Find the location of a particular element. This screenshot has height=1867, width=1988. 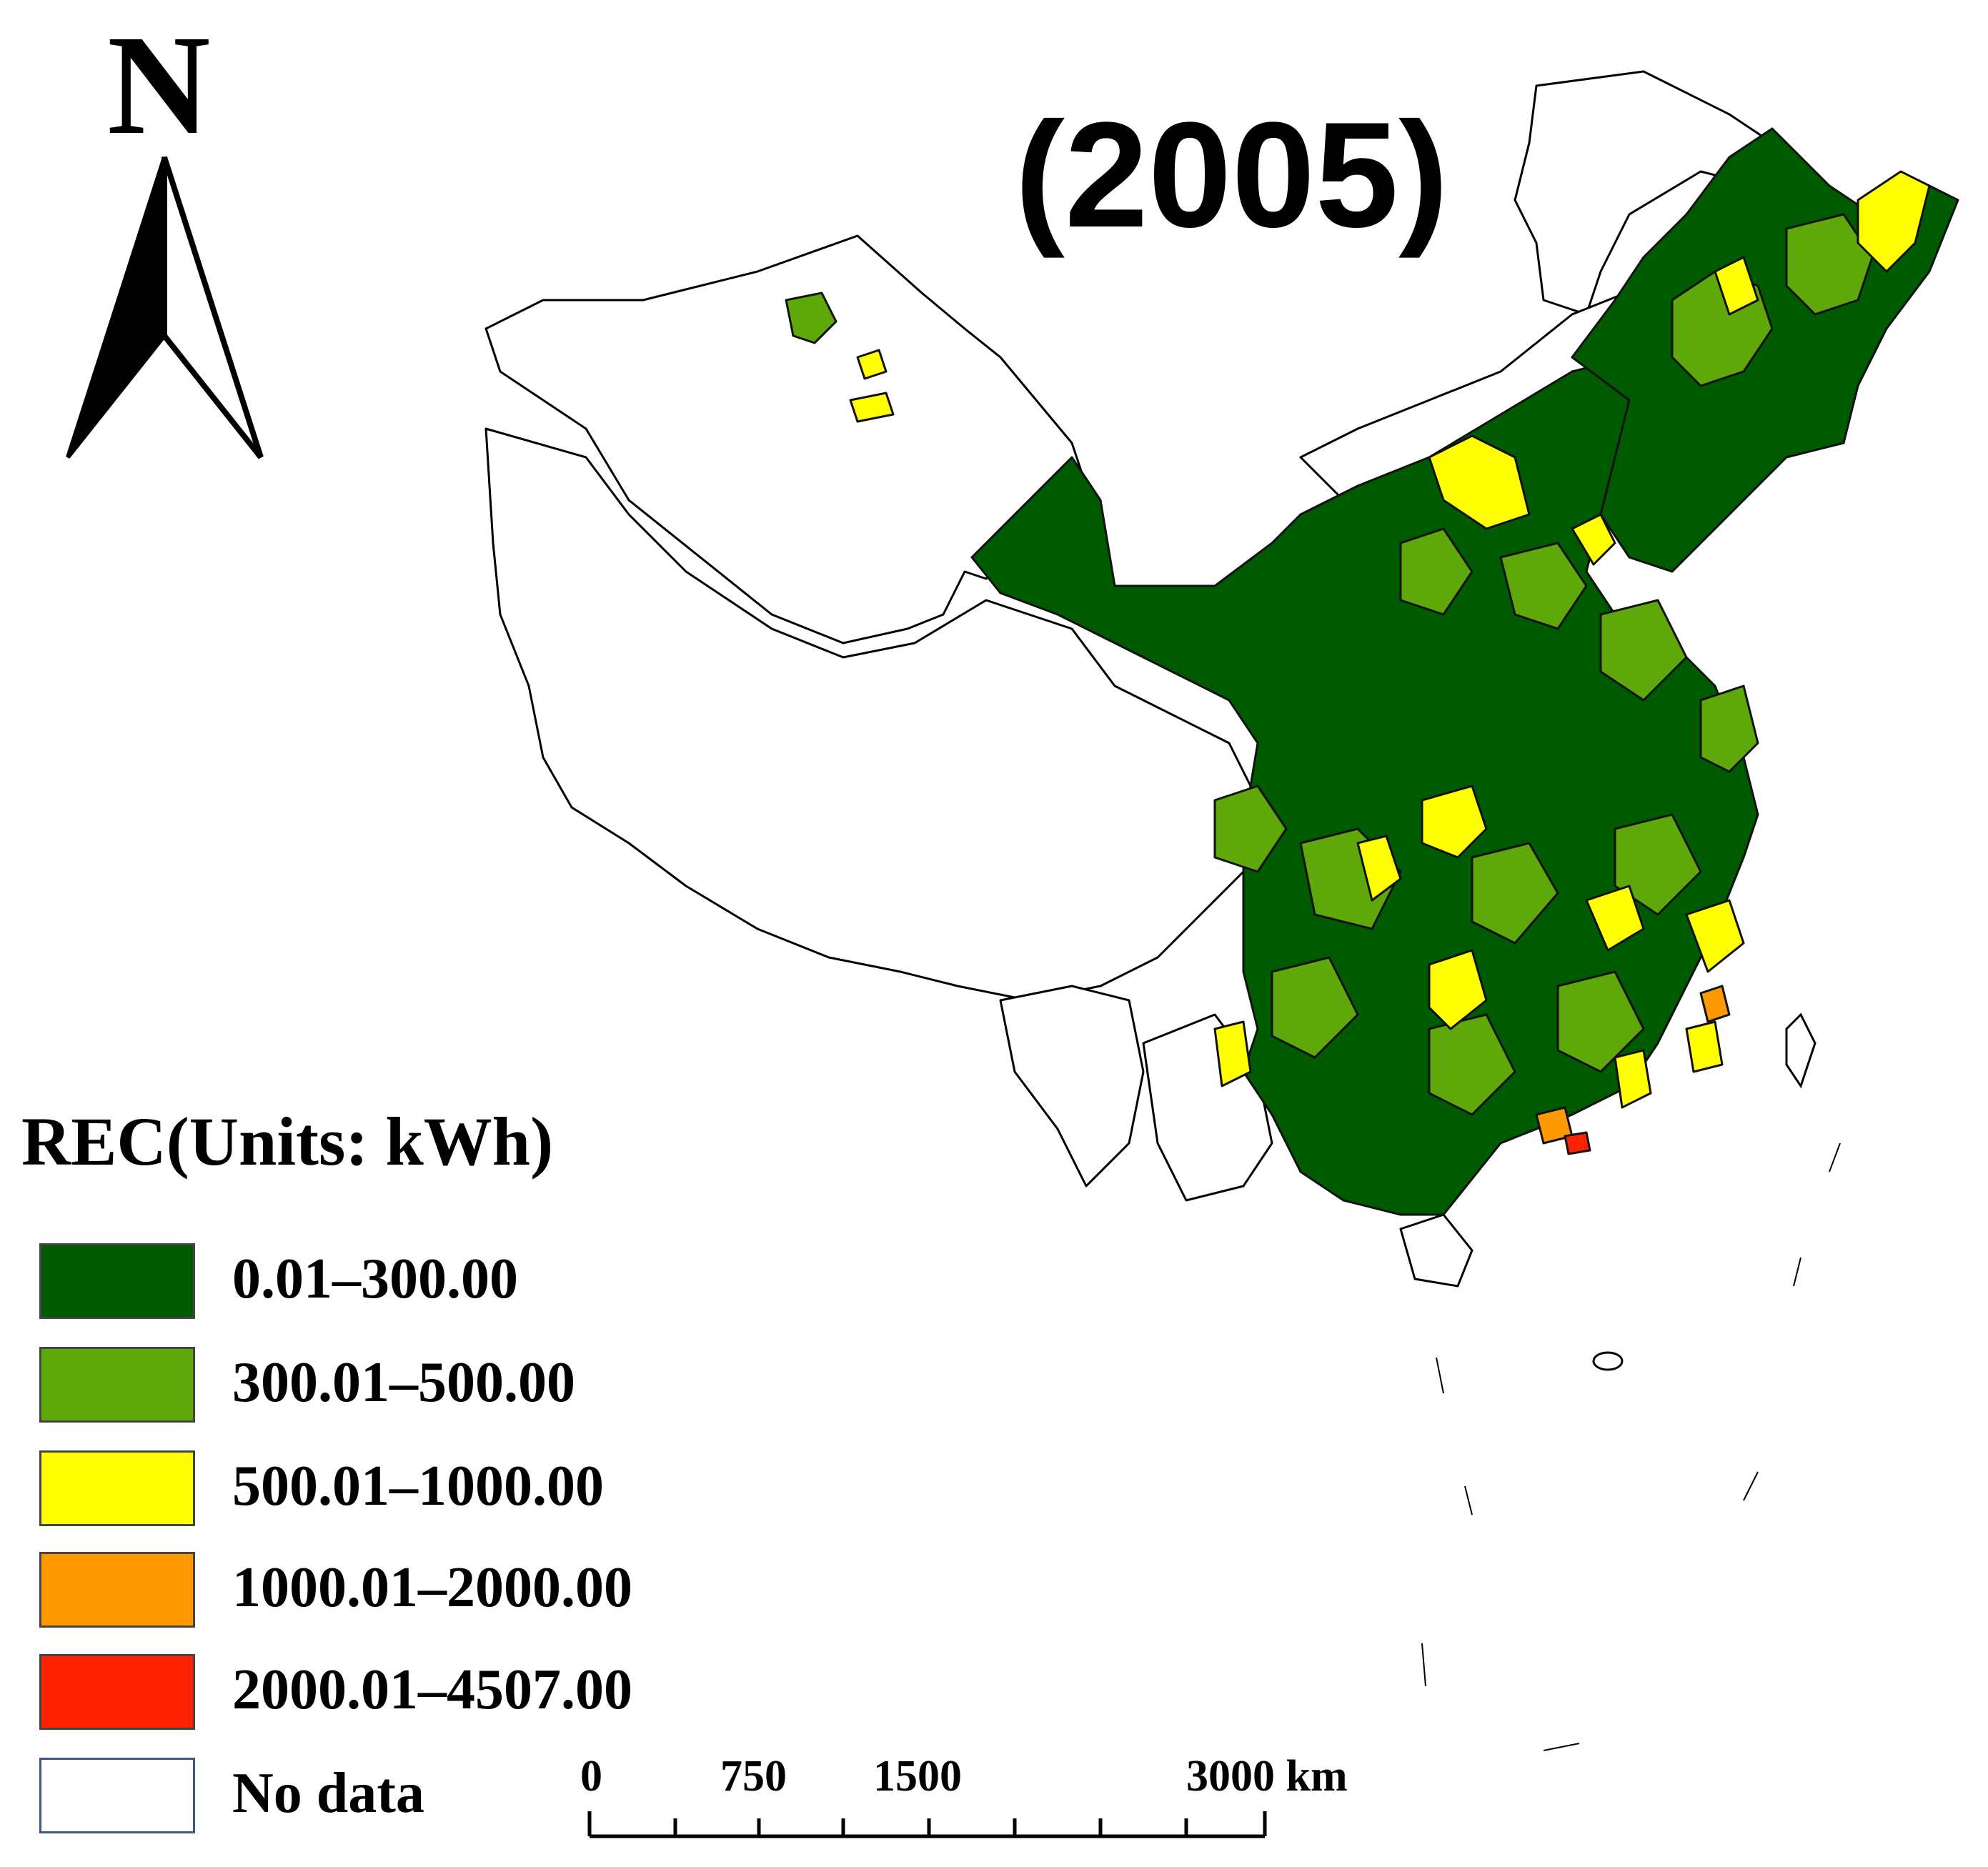

legend-label: 0.01–300.00 is located at coordinates (375, 1279).